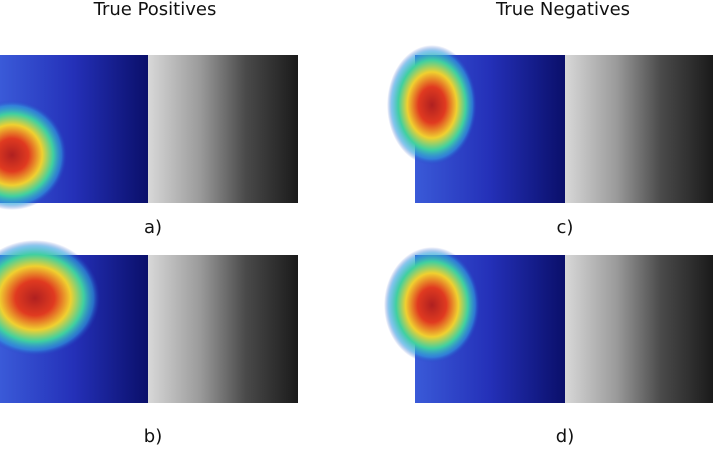  Describe the element at coordinates (565, 227) in the screenshot. I see `panel-label: c)` at that location.